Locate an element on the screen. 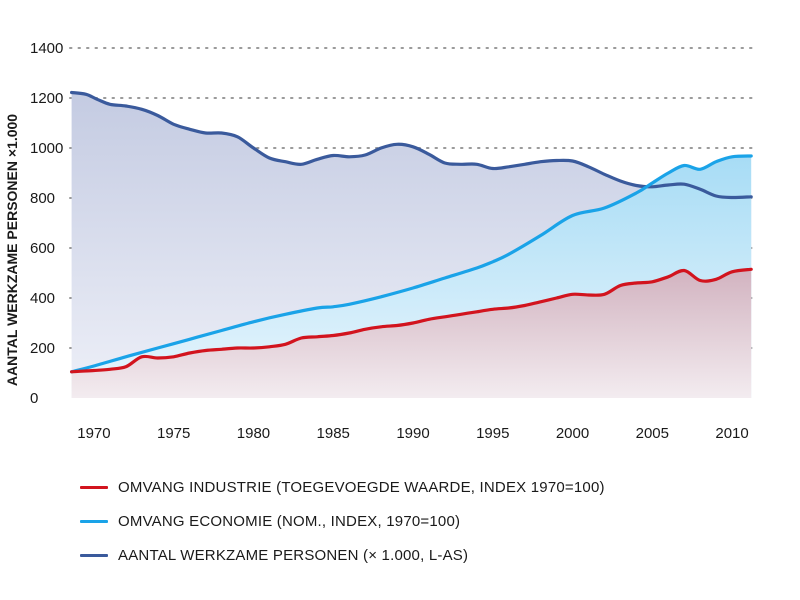  x-tick-label: 1990 is located at coordinates (412, 433).